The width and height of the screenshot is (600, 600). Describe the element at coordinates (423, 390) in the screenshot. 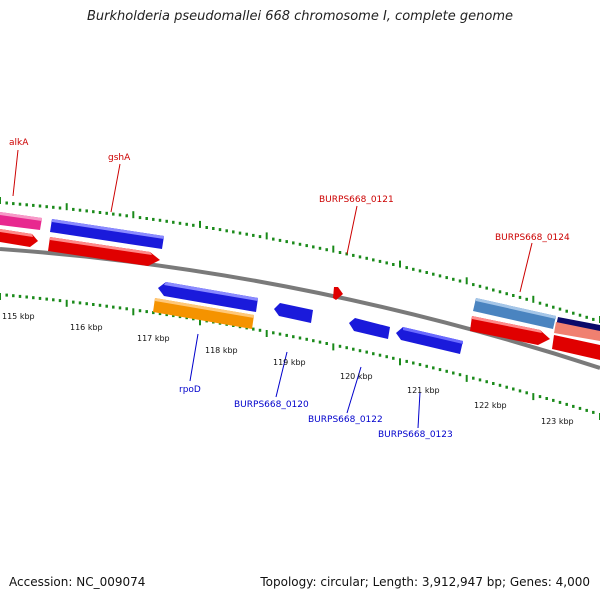

I see `kbp-label: 121 kbp` at that location.